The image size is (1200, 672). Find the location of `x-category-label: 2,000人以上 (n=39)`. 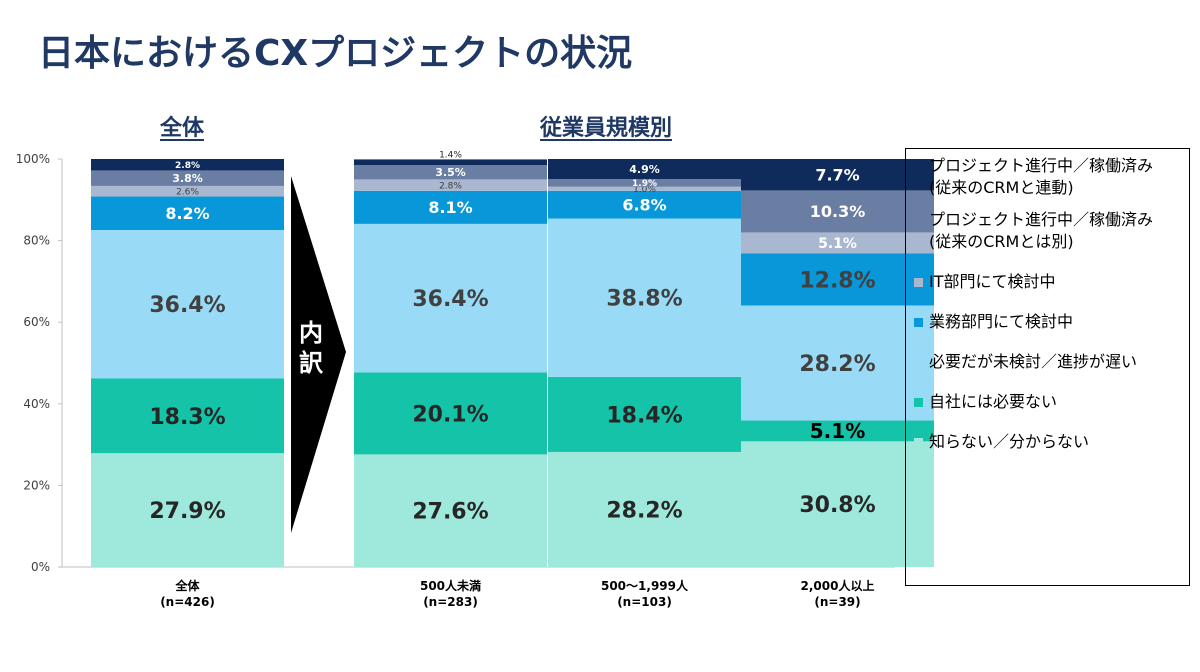

x-category-label: 2,000人以上 (n=39) is located at coordinates (838, 594).